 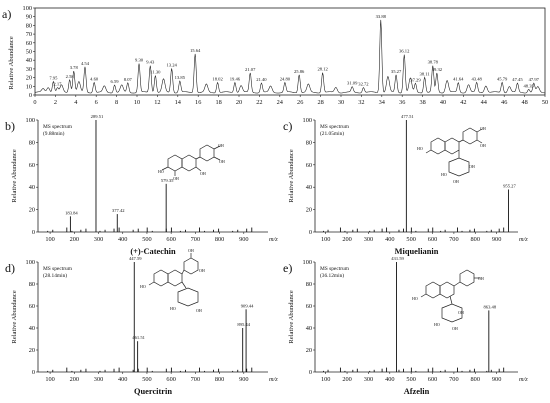 I want to click on catechin-structure-drawing: HO OH OH OH OH, so click(x=191, y=162).